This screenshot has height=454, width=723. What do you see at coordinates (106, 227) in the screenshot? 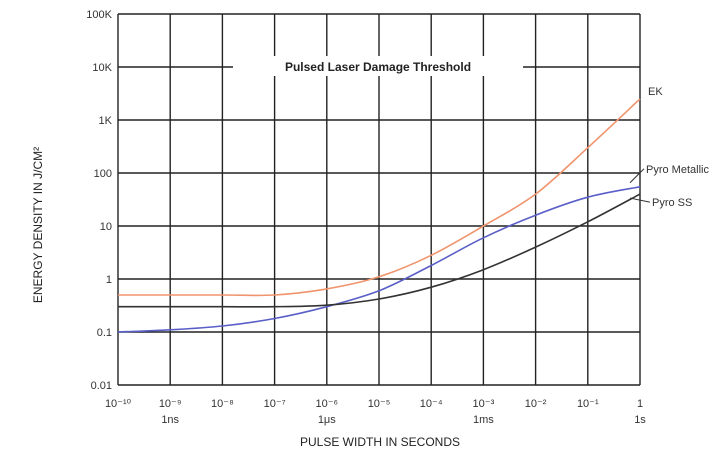
I see `y-tick-label: 10` at bounding box center [106, 227].